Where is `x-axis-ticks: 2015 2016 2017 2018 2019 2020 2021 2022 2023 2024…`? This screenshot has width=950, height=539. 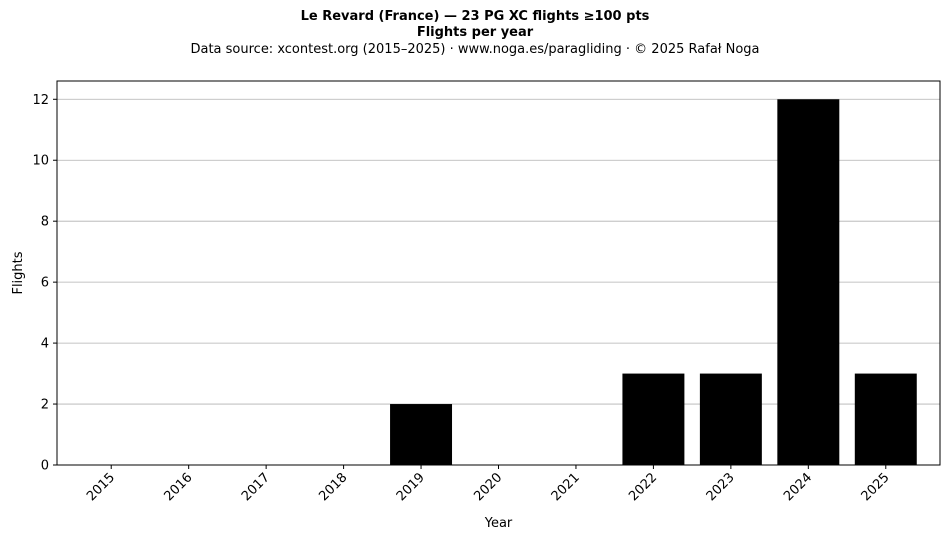
x-axis-ticks: 2015 2016 2017 2018 2019 2020 2021 2022 2023 2024… is located at coordinates (488, 484).